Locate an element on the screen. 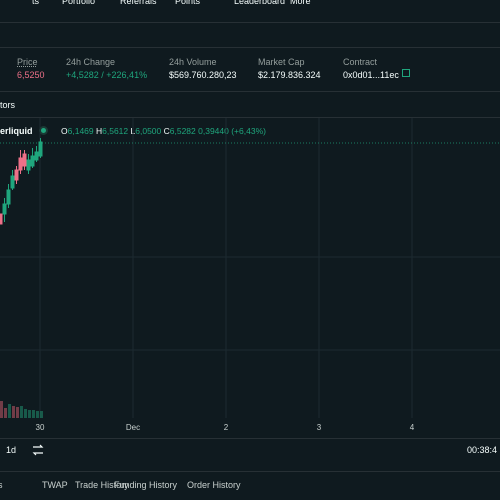 The height and width of the screenshot is (500, 500). interval-button: 1d is located at coordinates (11, 450).